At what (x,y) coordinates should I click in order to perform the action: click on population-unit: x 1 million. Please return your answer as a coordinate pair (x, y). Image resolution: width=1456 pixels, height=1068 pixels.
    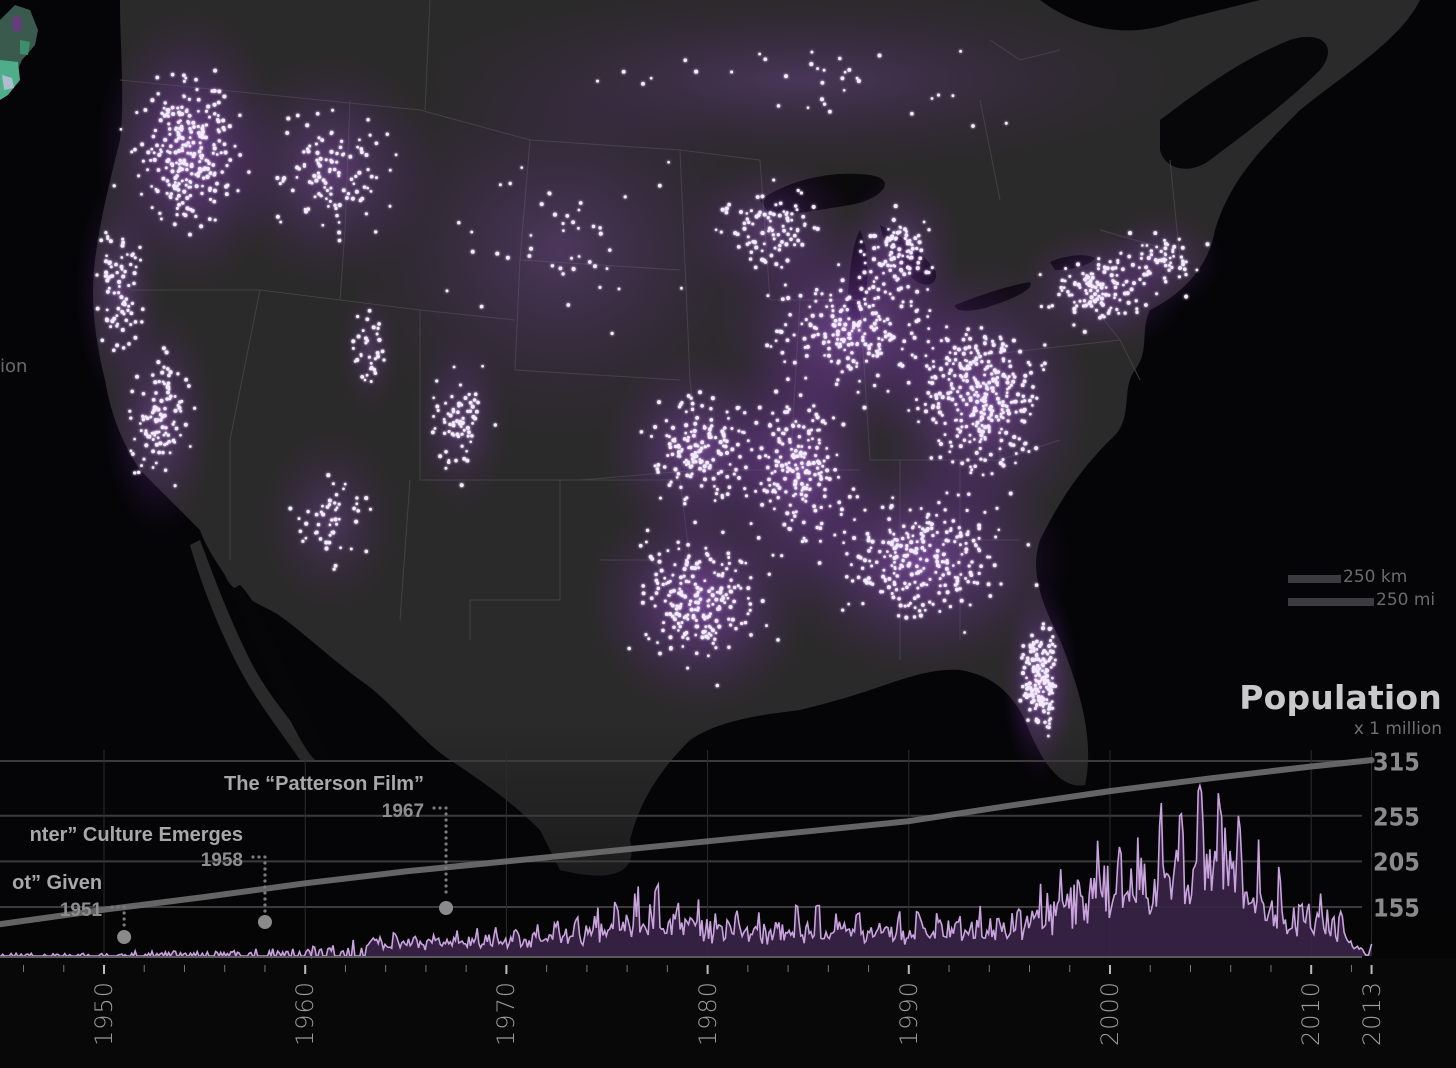
    Looking at the image, I should click on (1397, 729).